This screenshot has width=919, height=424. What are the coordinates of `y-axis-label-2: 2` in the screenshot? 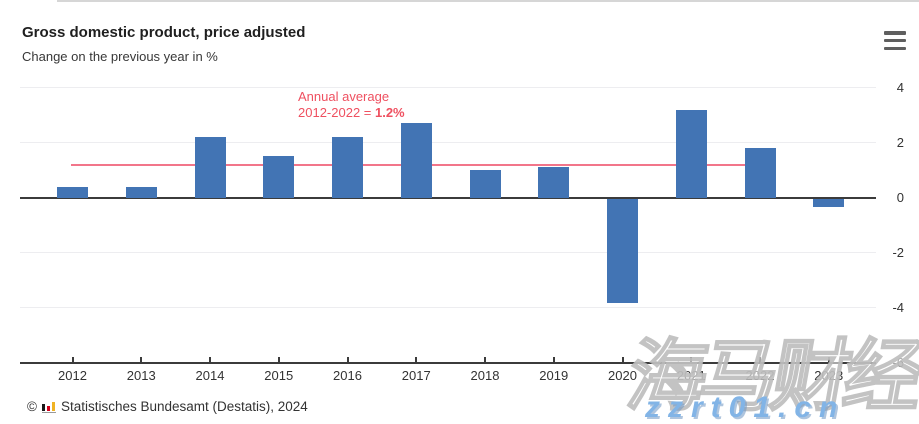 It's located at (900, 142).